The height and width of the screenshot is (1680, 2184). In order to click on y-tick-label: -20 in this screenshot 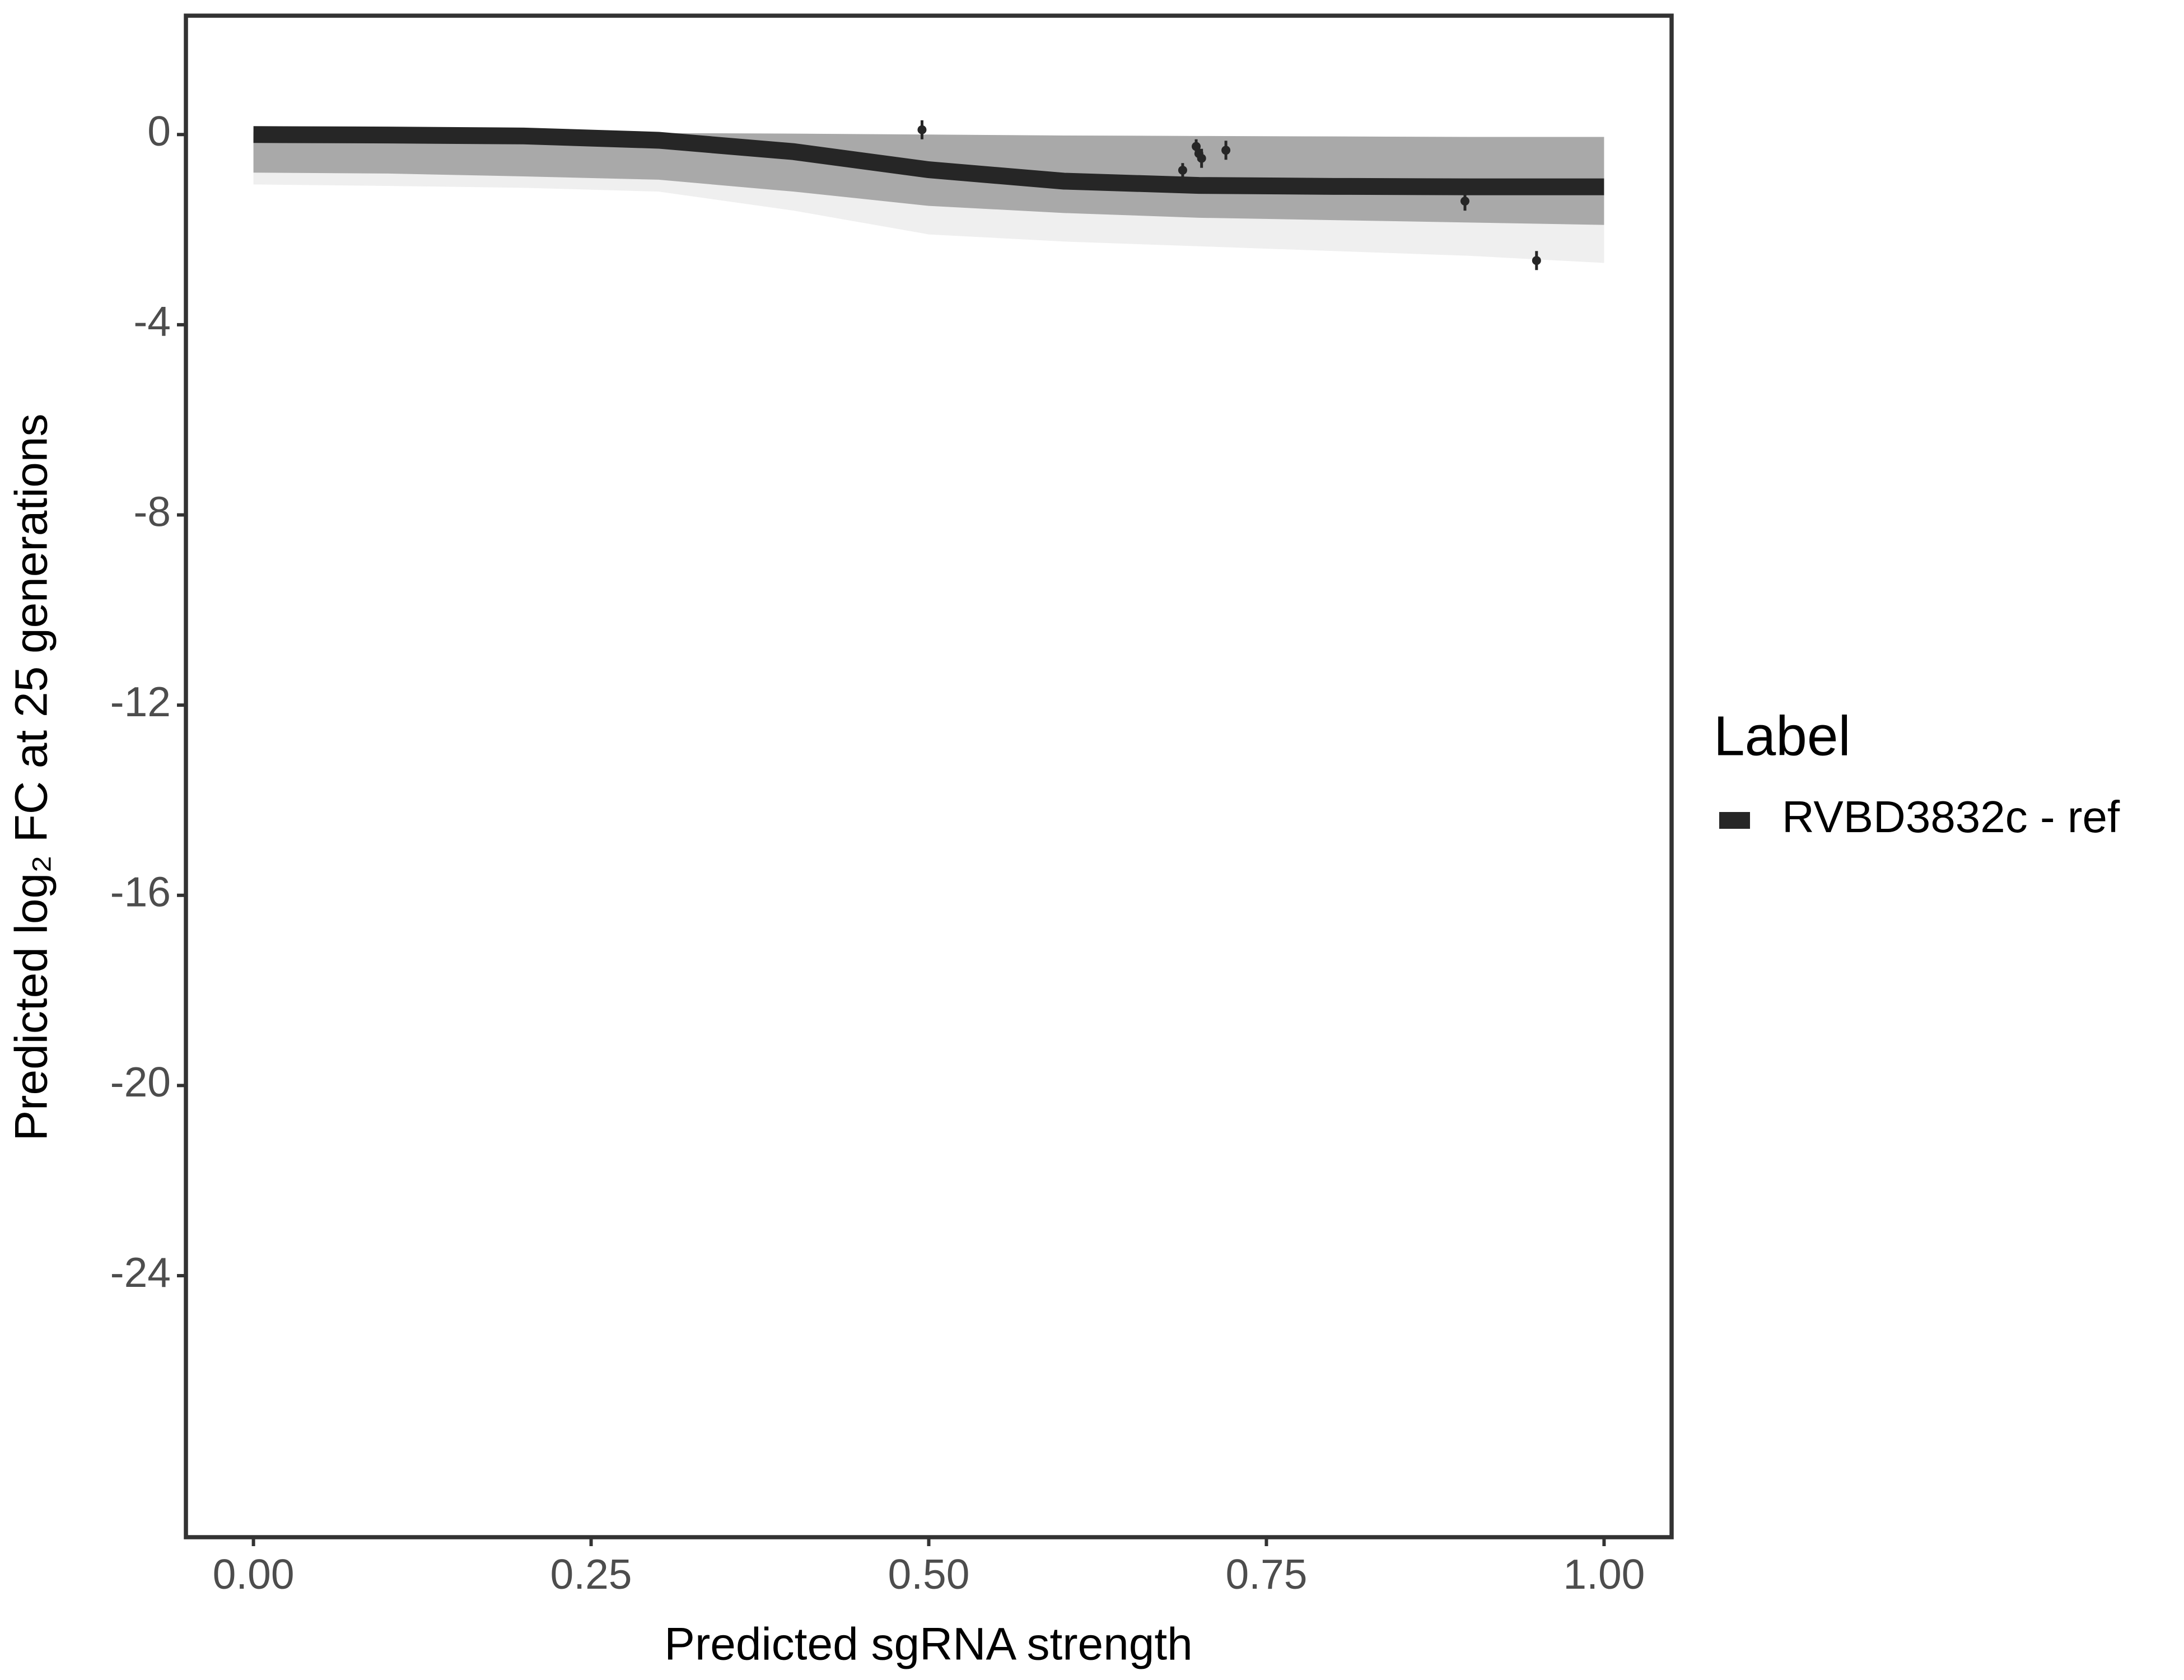, I will do `click(141, 1081)`.